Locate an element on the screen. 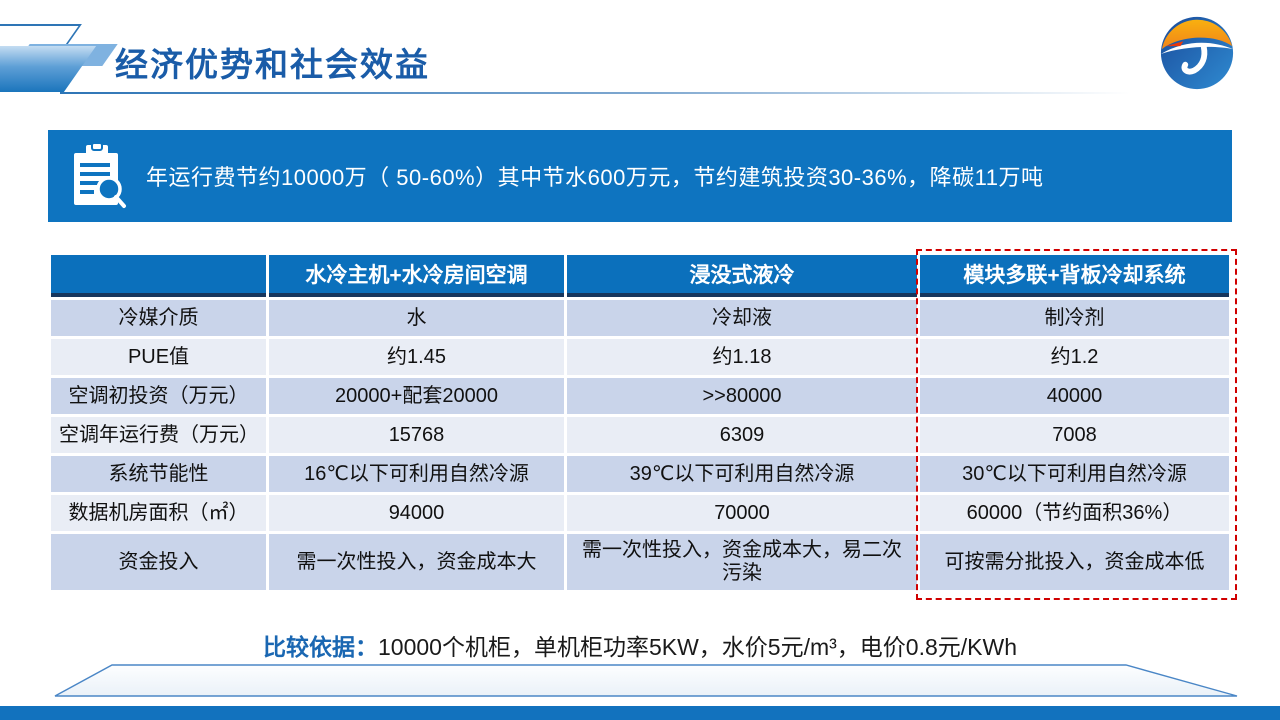 The image size is (1280, 720). note-prefix: 比较依据： is located at coordinates (320, 647).